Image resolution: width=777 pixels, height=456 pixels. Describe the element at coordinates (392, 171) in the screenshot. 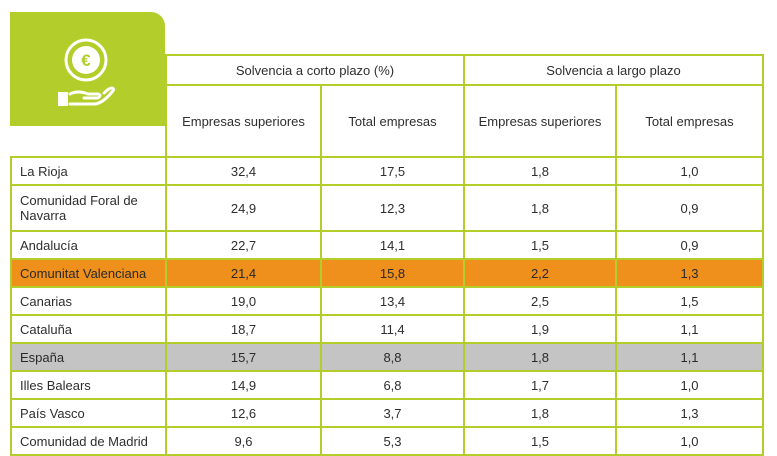

I see `table-cell: 17,5` at that location.